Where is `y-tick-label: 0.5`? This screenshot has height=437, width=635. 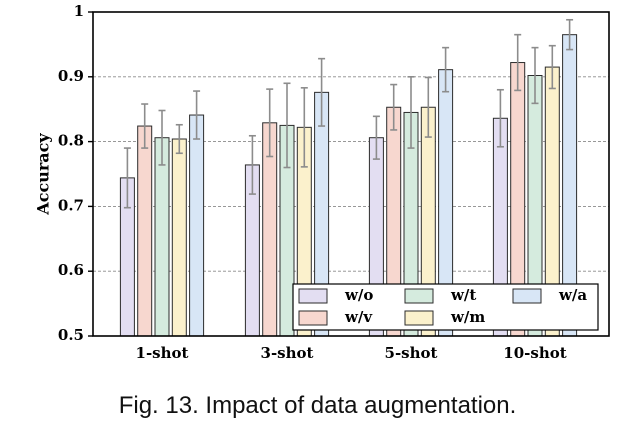
y-tick-label: 0.5 is located at coordinates (71, 335).